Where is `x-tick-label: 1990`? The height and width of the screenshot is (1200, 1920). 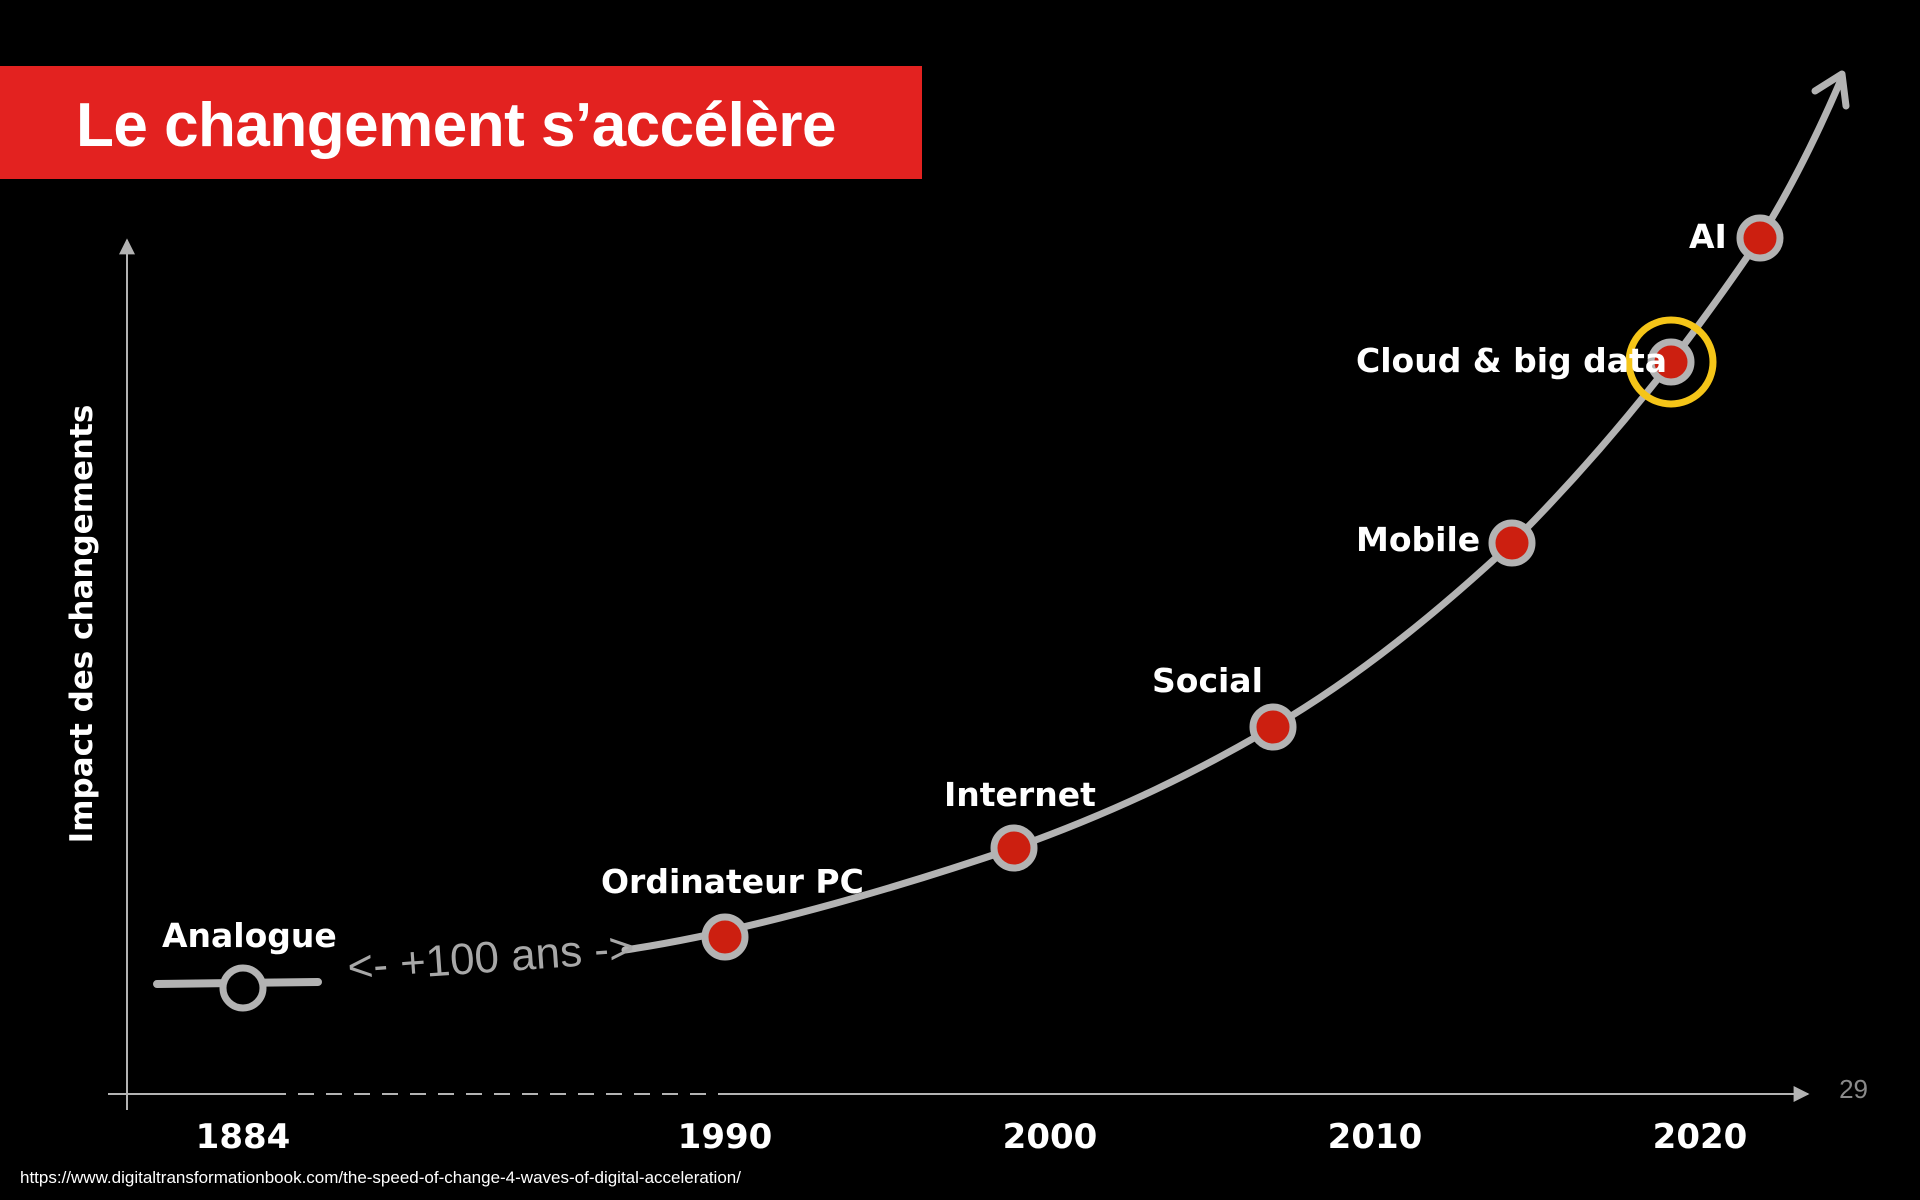 x-tick-label: 1990 is located at coordinates (725, 1137).